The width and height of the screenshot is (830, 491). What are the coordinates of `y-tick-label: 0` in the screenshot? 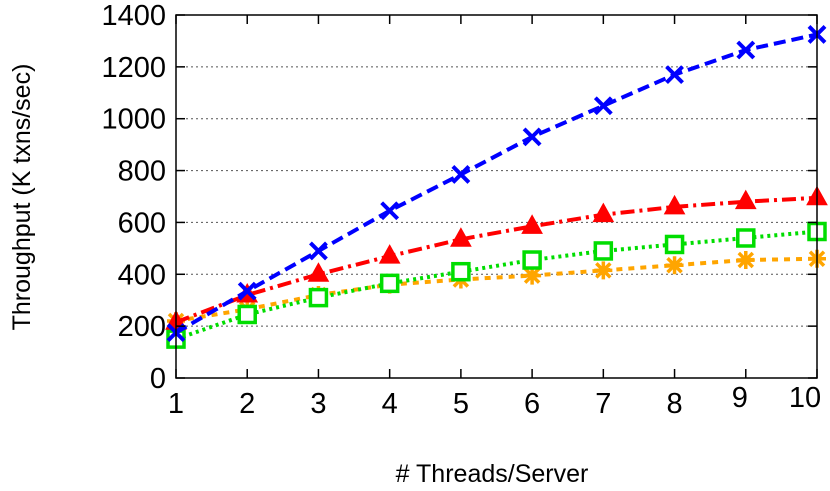 It's located at (158, 379).